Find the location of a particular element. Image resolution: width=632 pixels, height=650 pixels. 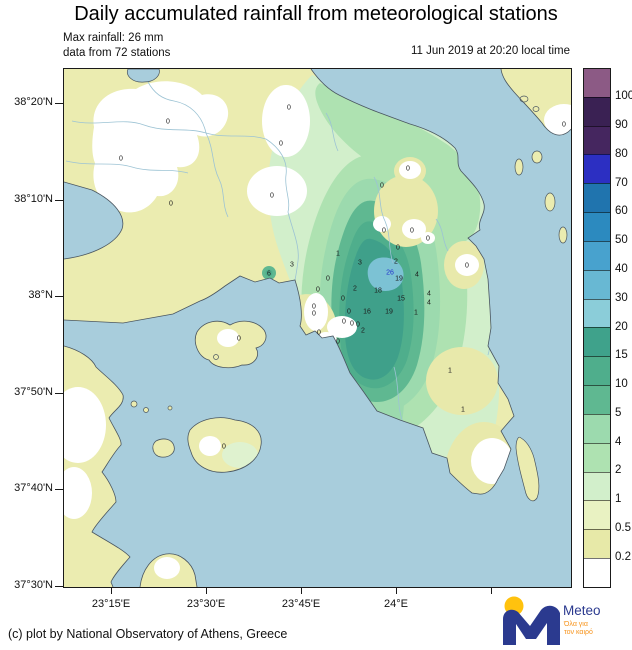

datetime-text: 11 Jun 2019 at 20:20 local time is located at coordinates (490, 51).